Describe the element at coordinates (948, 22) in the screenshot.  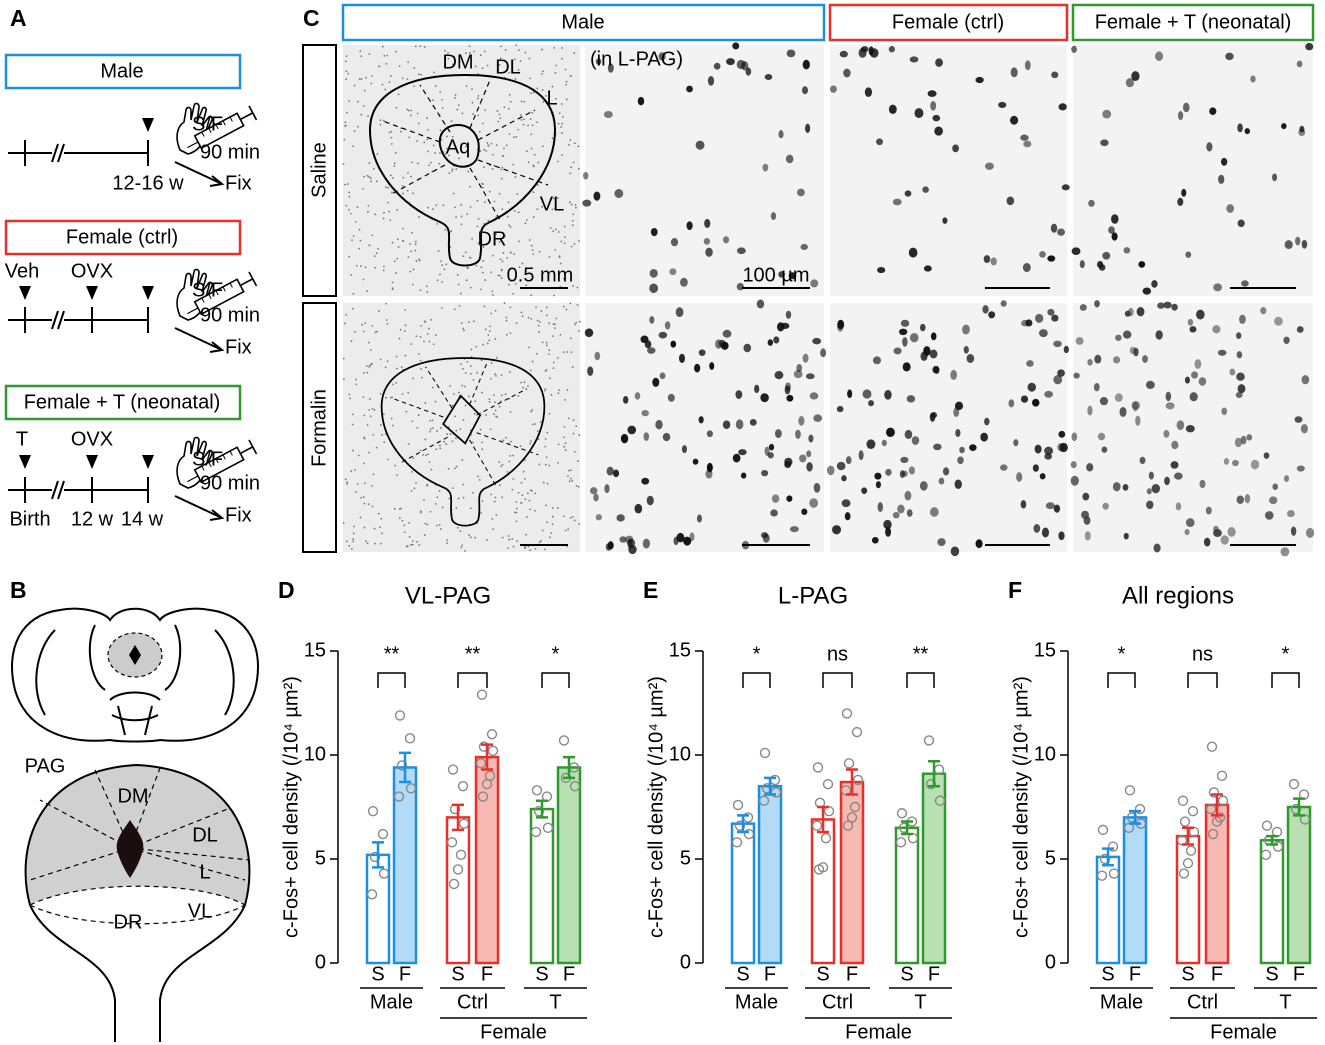
I see `column-label: Female (ctrl)` at that location.